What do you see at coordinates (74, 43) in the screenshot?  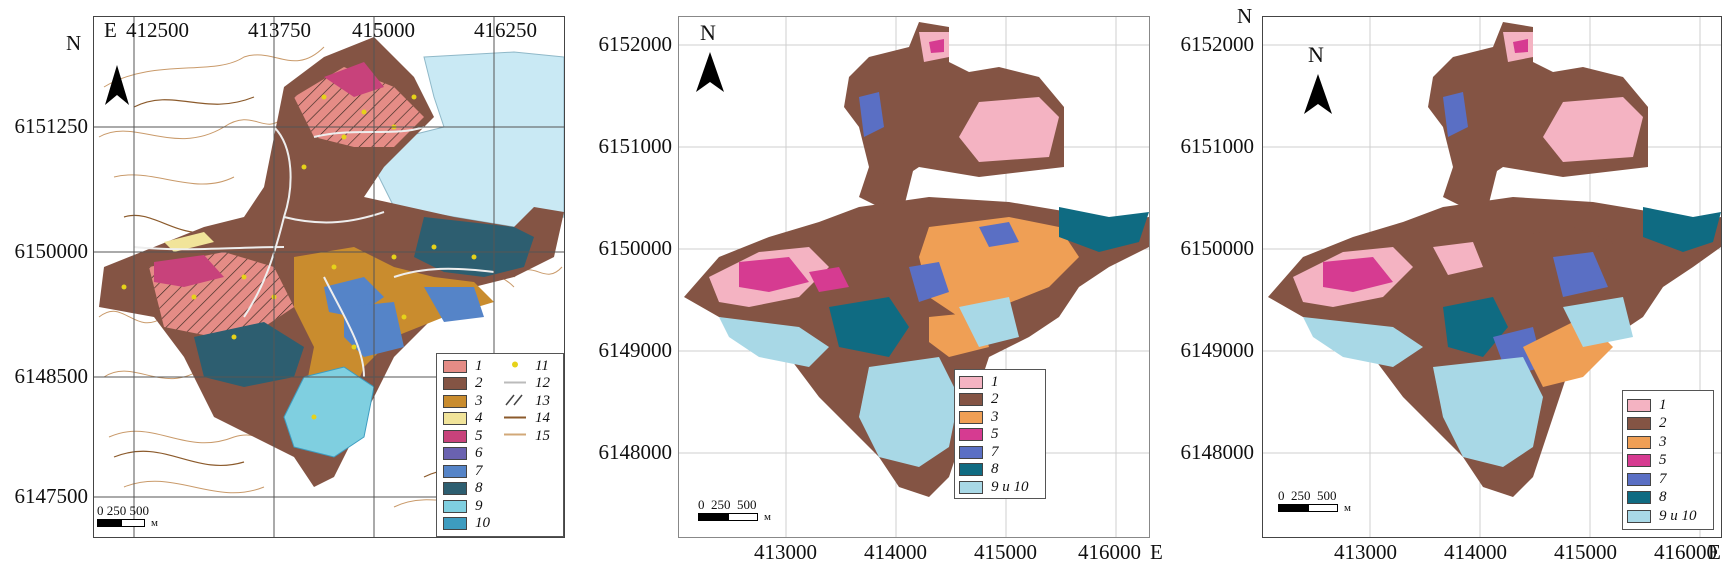 I see `axis-y-letter-a: N` at bounding box center [74, 43].